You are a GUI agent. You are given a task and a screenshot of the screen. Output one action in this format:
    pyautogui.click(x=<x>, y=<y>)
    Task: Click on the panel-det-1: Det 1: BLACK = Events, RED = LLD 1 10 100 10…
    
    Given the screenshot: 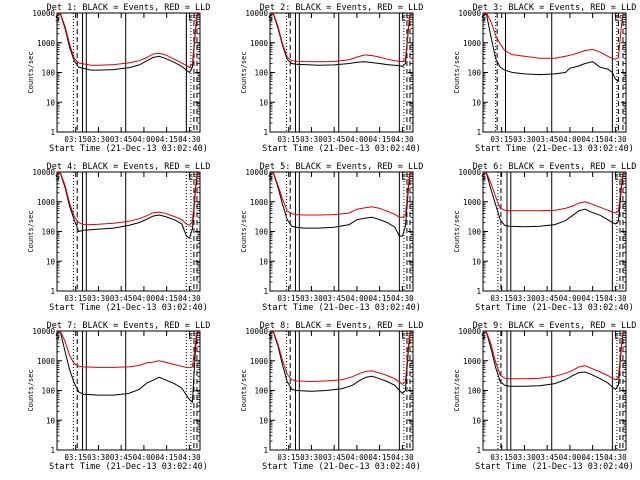 What is the action you would take?
    pyautogui.click(x=118, y=78)
    